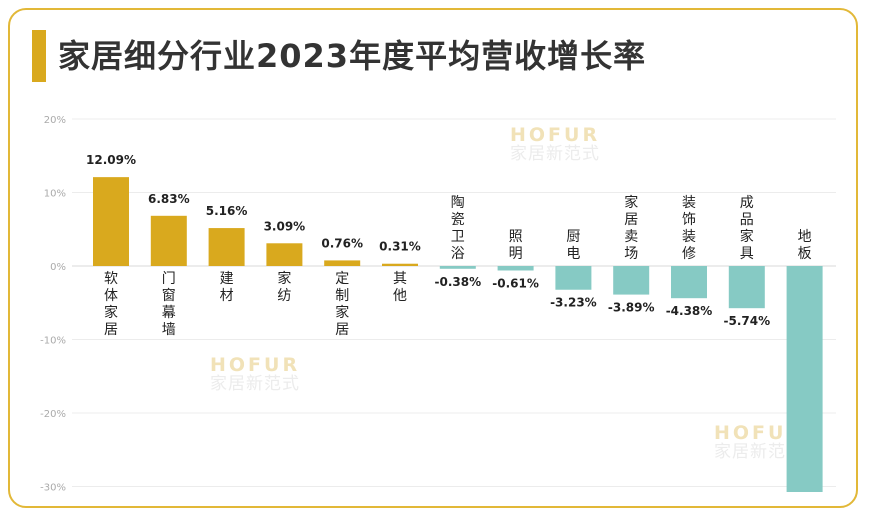 This screenshot has height=508, width=870. What do you see at coordinates (53, 414) in the screenshot?
I see `y-tick-label: -20%` at bounding box center [53, 414].